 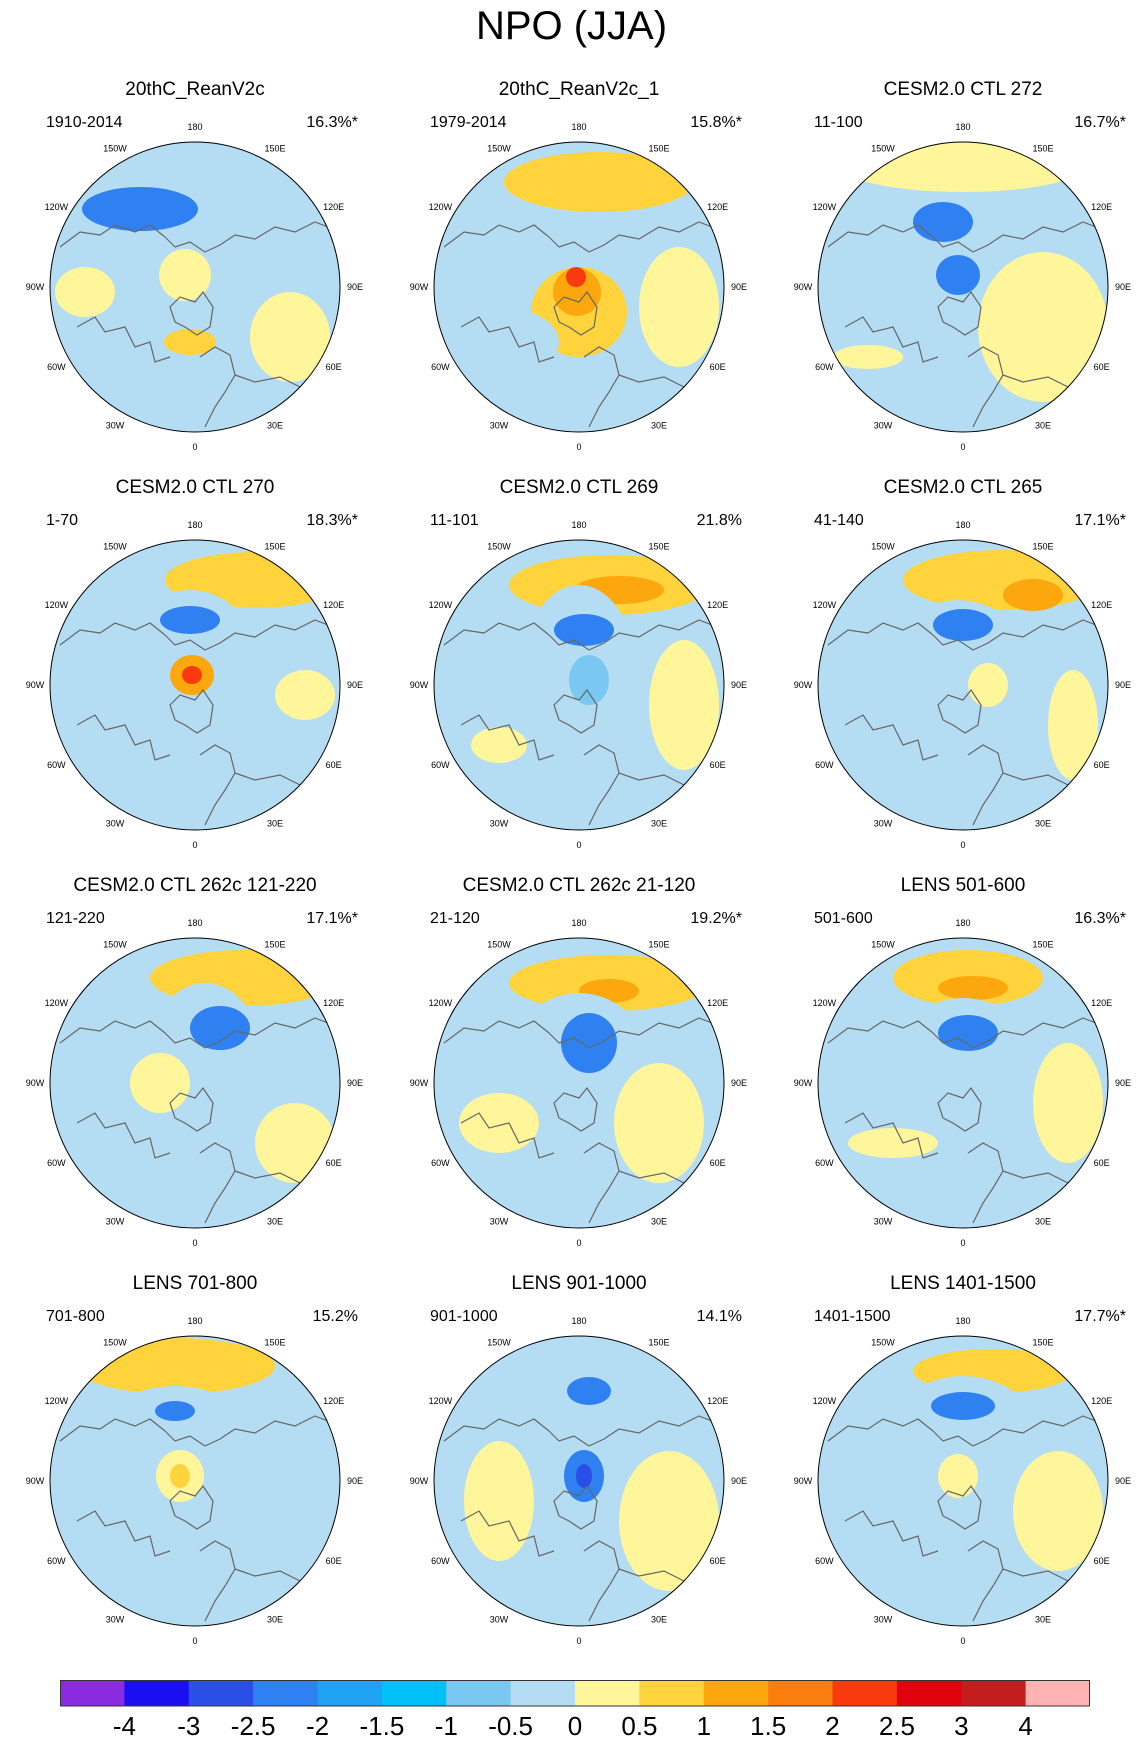 I want to click on panel-variance-percent: 15.8%*, so click(x=716, y=122).